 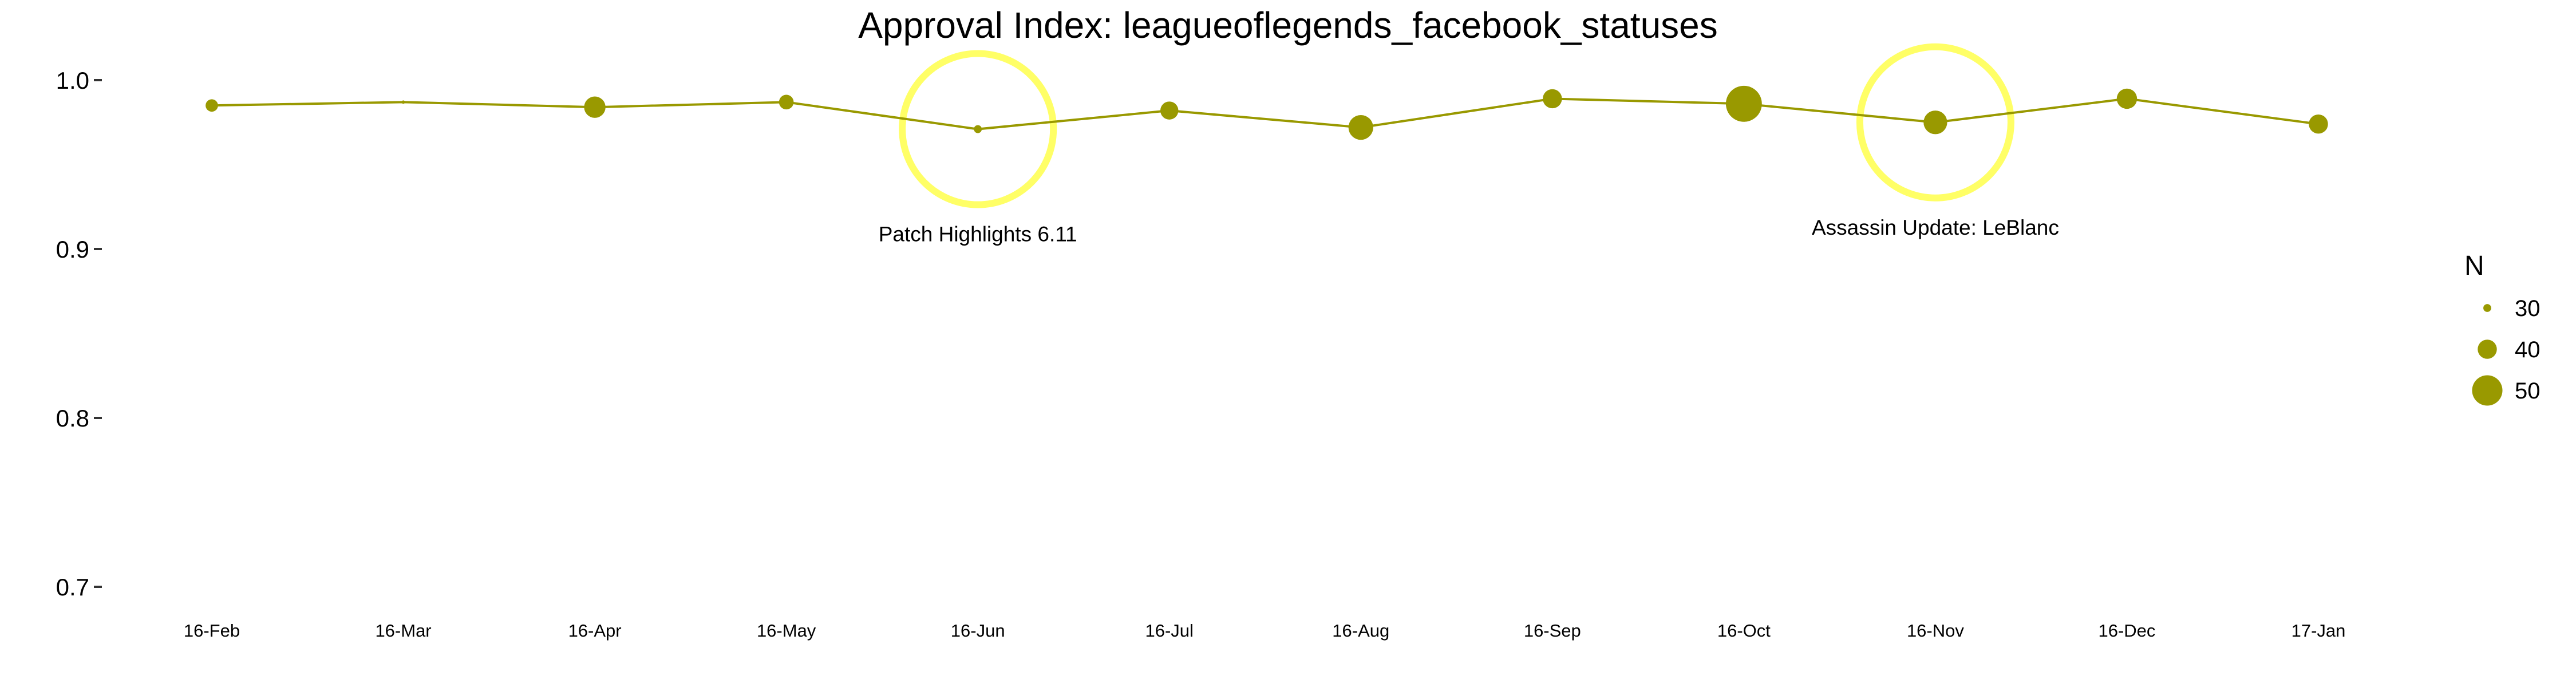 What do you see at coordinates (1361, 631) in the screenshot?
I see `x-tick-label: 16-Aug` at bounding box center [1361, 631].